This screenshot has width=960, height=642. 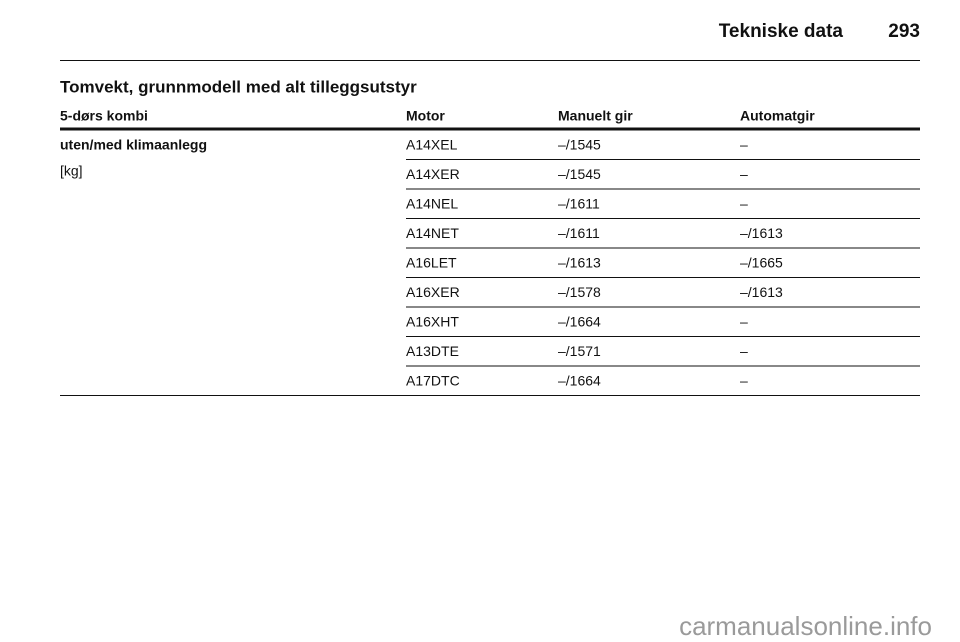 What do you see at coordinates (425, 116) in the screenshot?
I see `column-header: Motor` at bounding box center [425, 116].